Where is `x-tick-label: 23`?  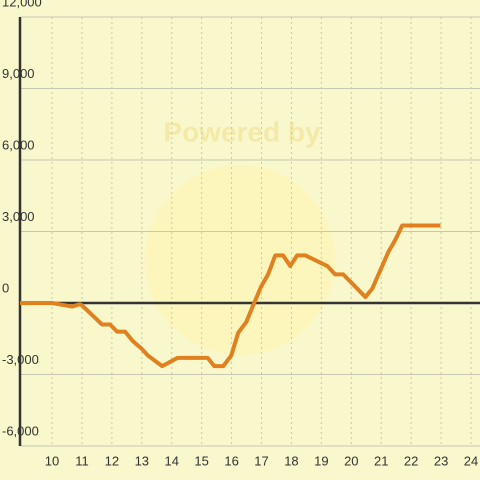
x-tick-label: 23 is located at coordinates (441, 460).